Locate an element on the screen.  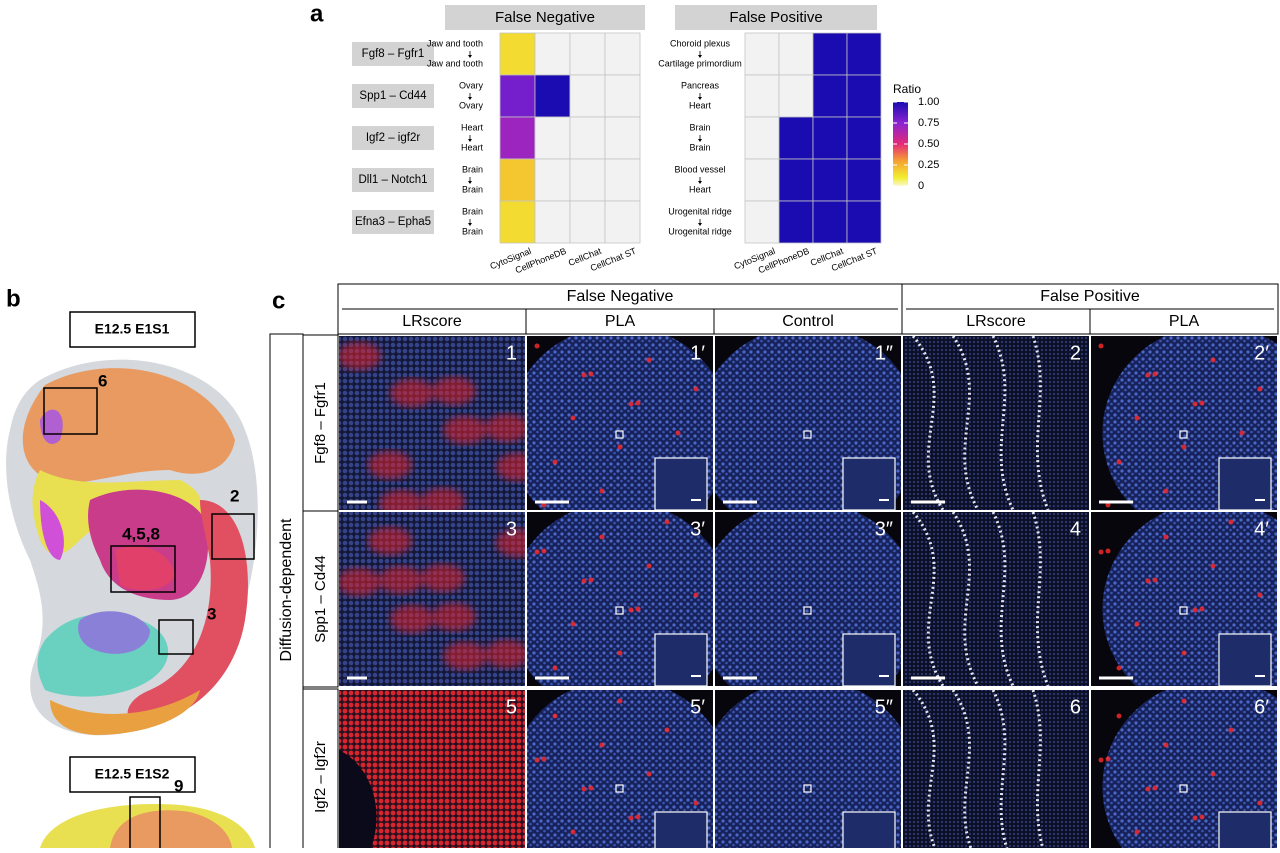
pair-label: Spp1 – Cd44 is located at coordinates (393, 96).